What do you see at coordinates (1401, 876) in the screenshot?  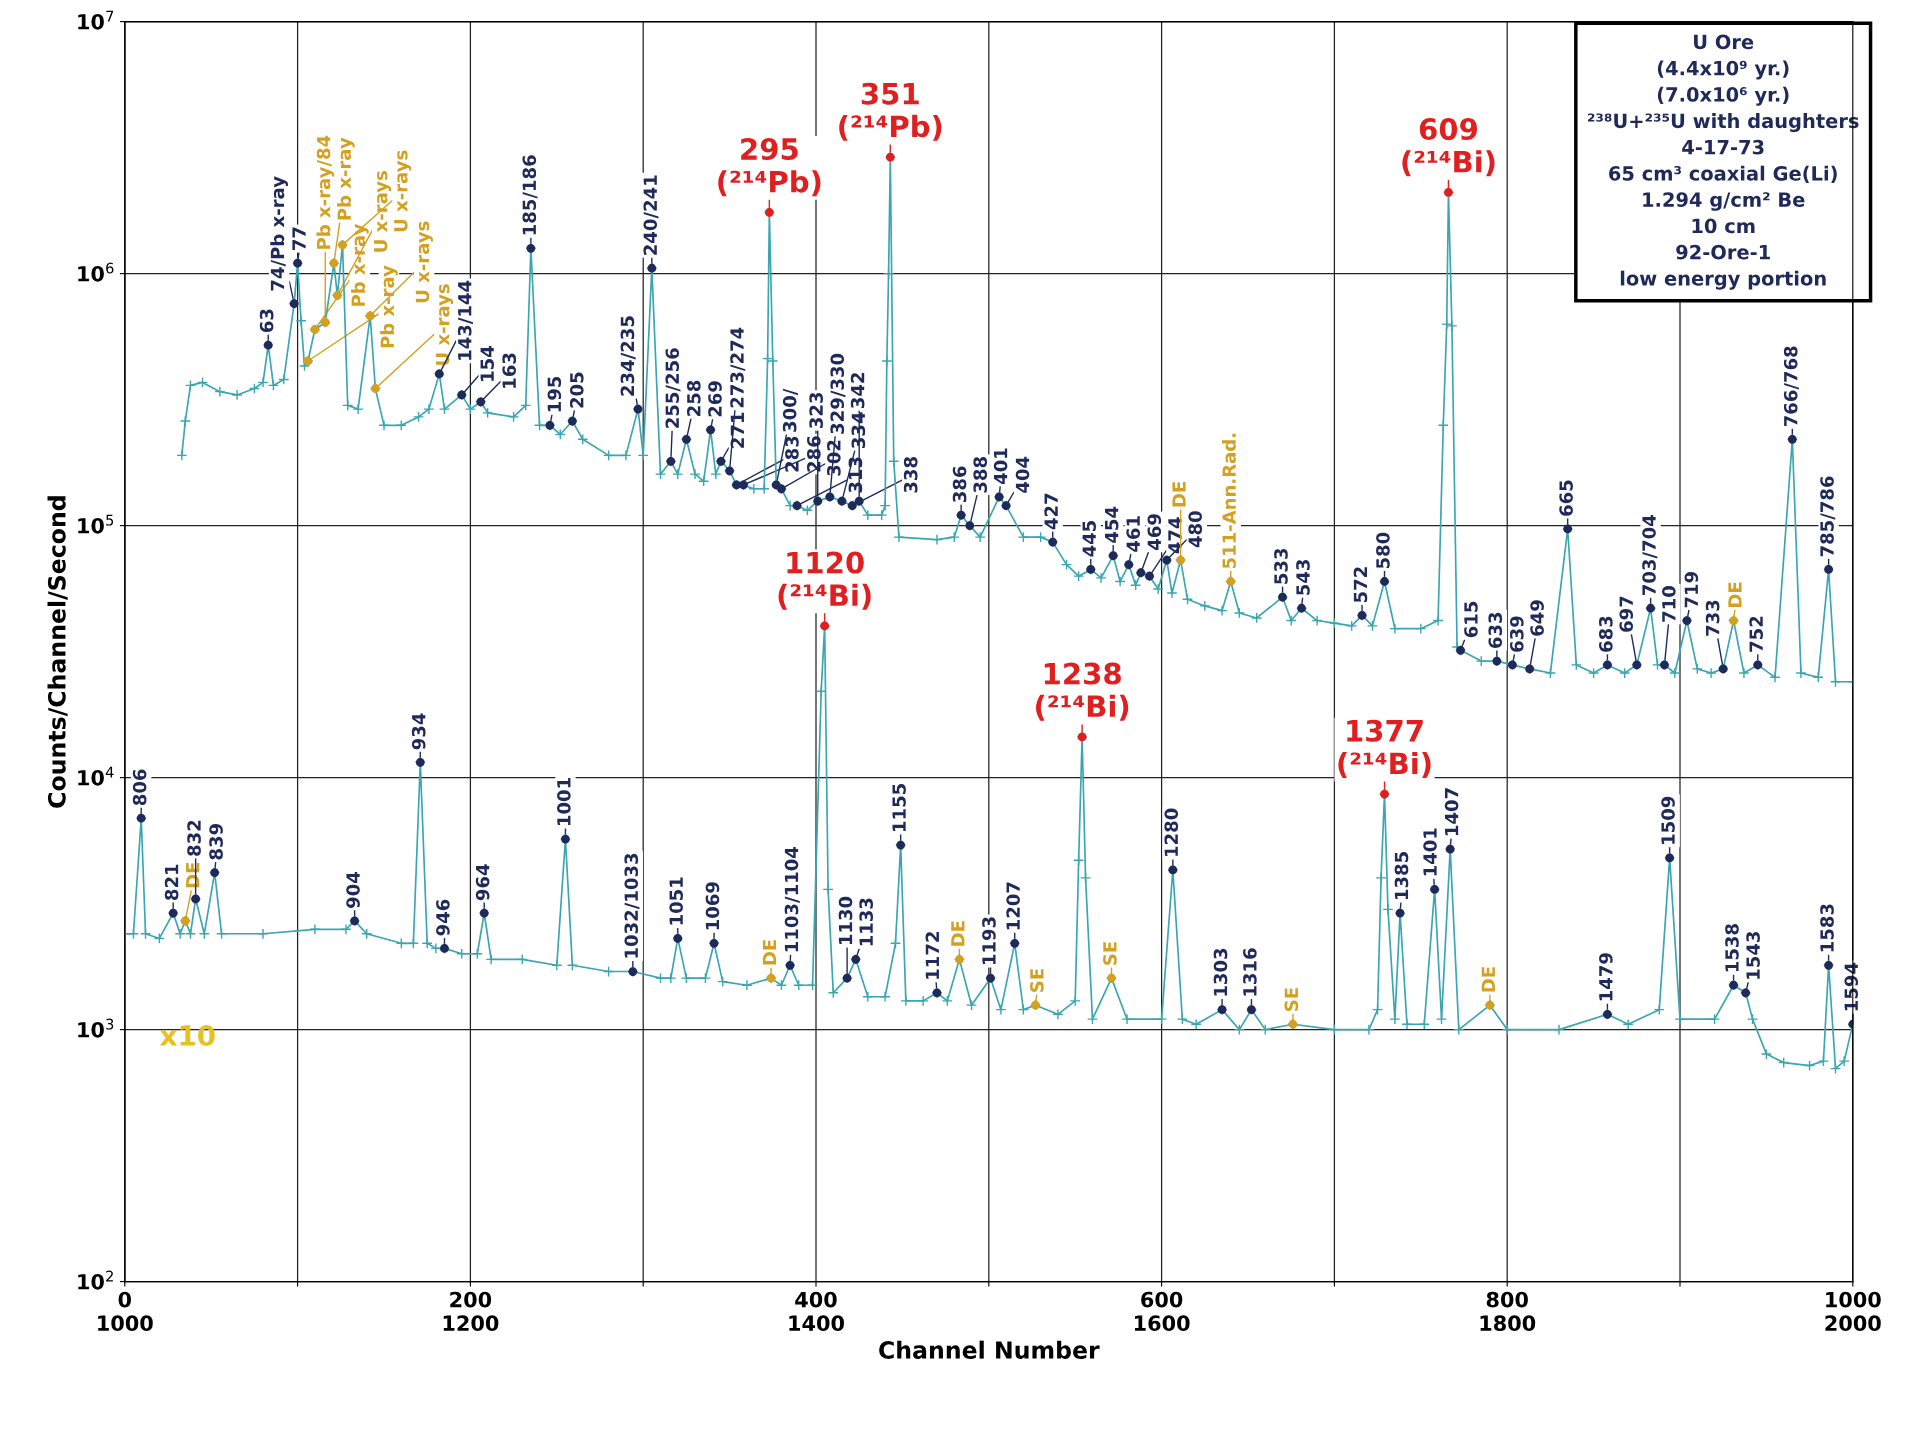 I see `annotation: 1385` at bounding box center [1401, 876].